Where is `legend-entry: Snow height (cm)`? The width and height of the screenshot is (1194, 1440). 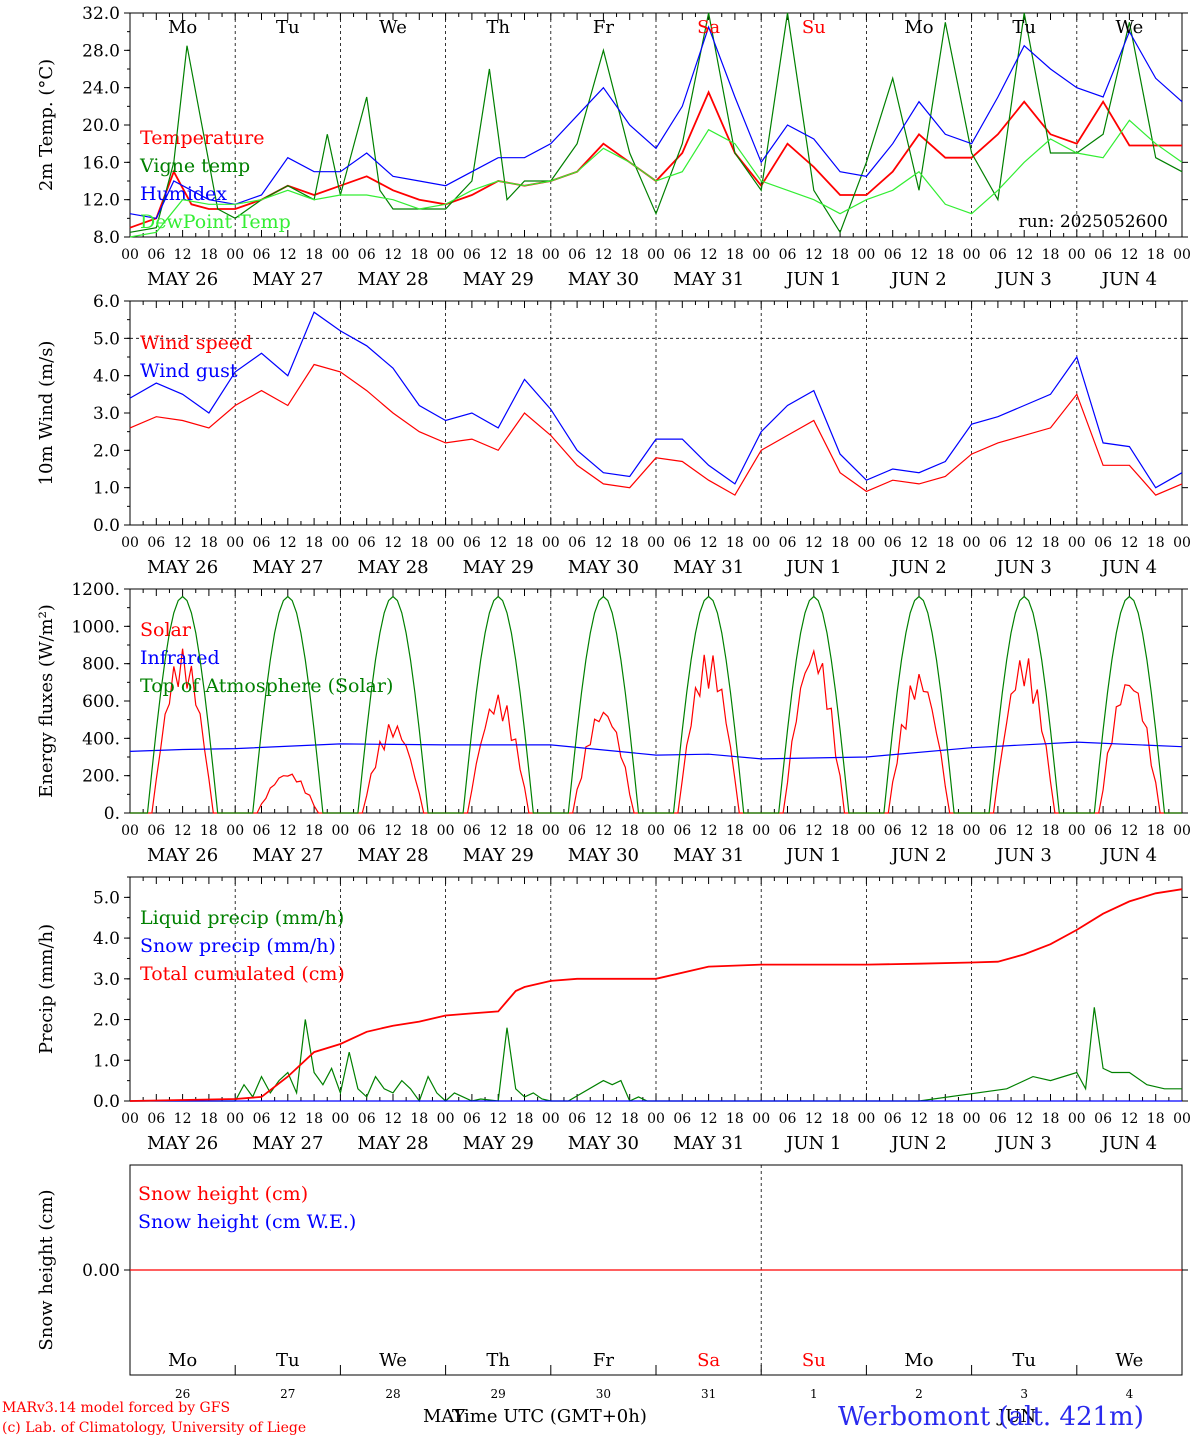
legend-entry: Snow height (cm) is located at coordinates (223, 1194).